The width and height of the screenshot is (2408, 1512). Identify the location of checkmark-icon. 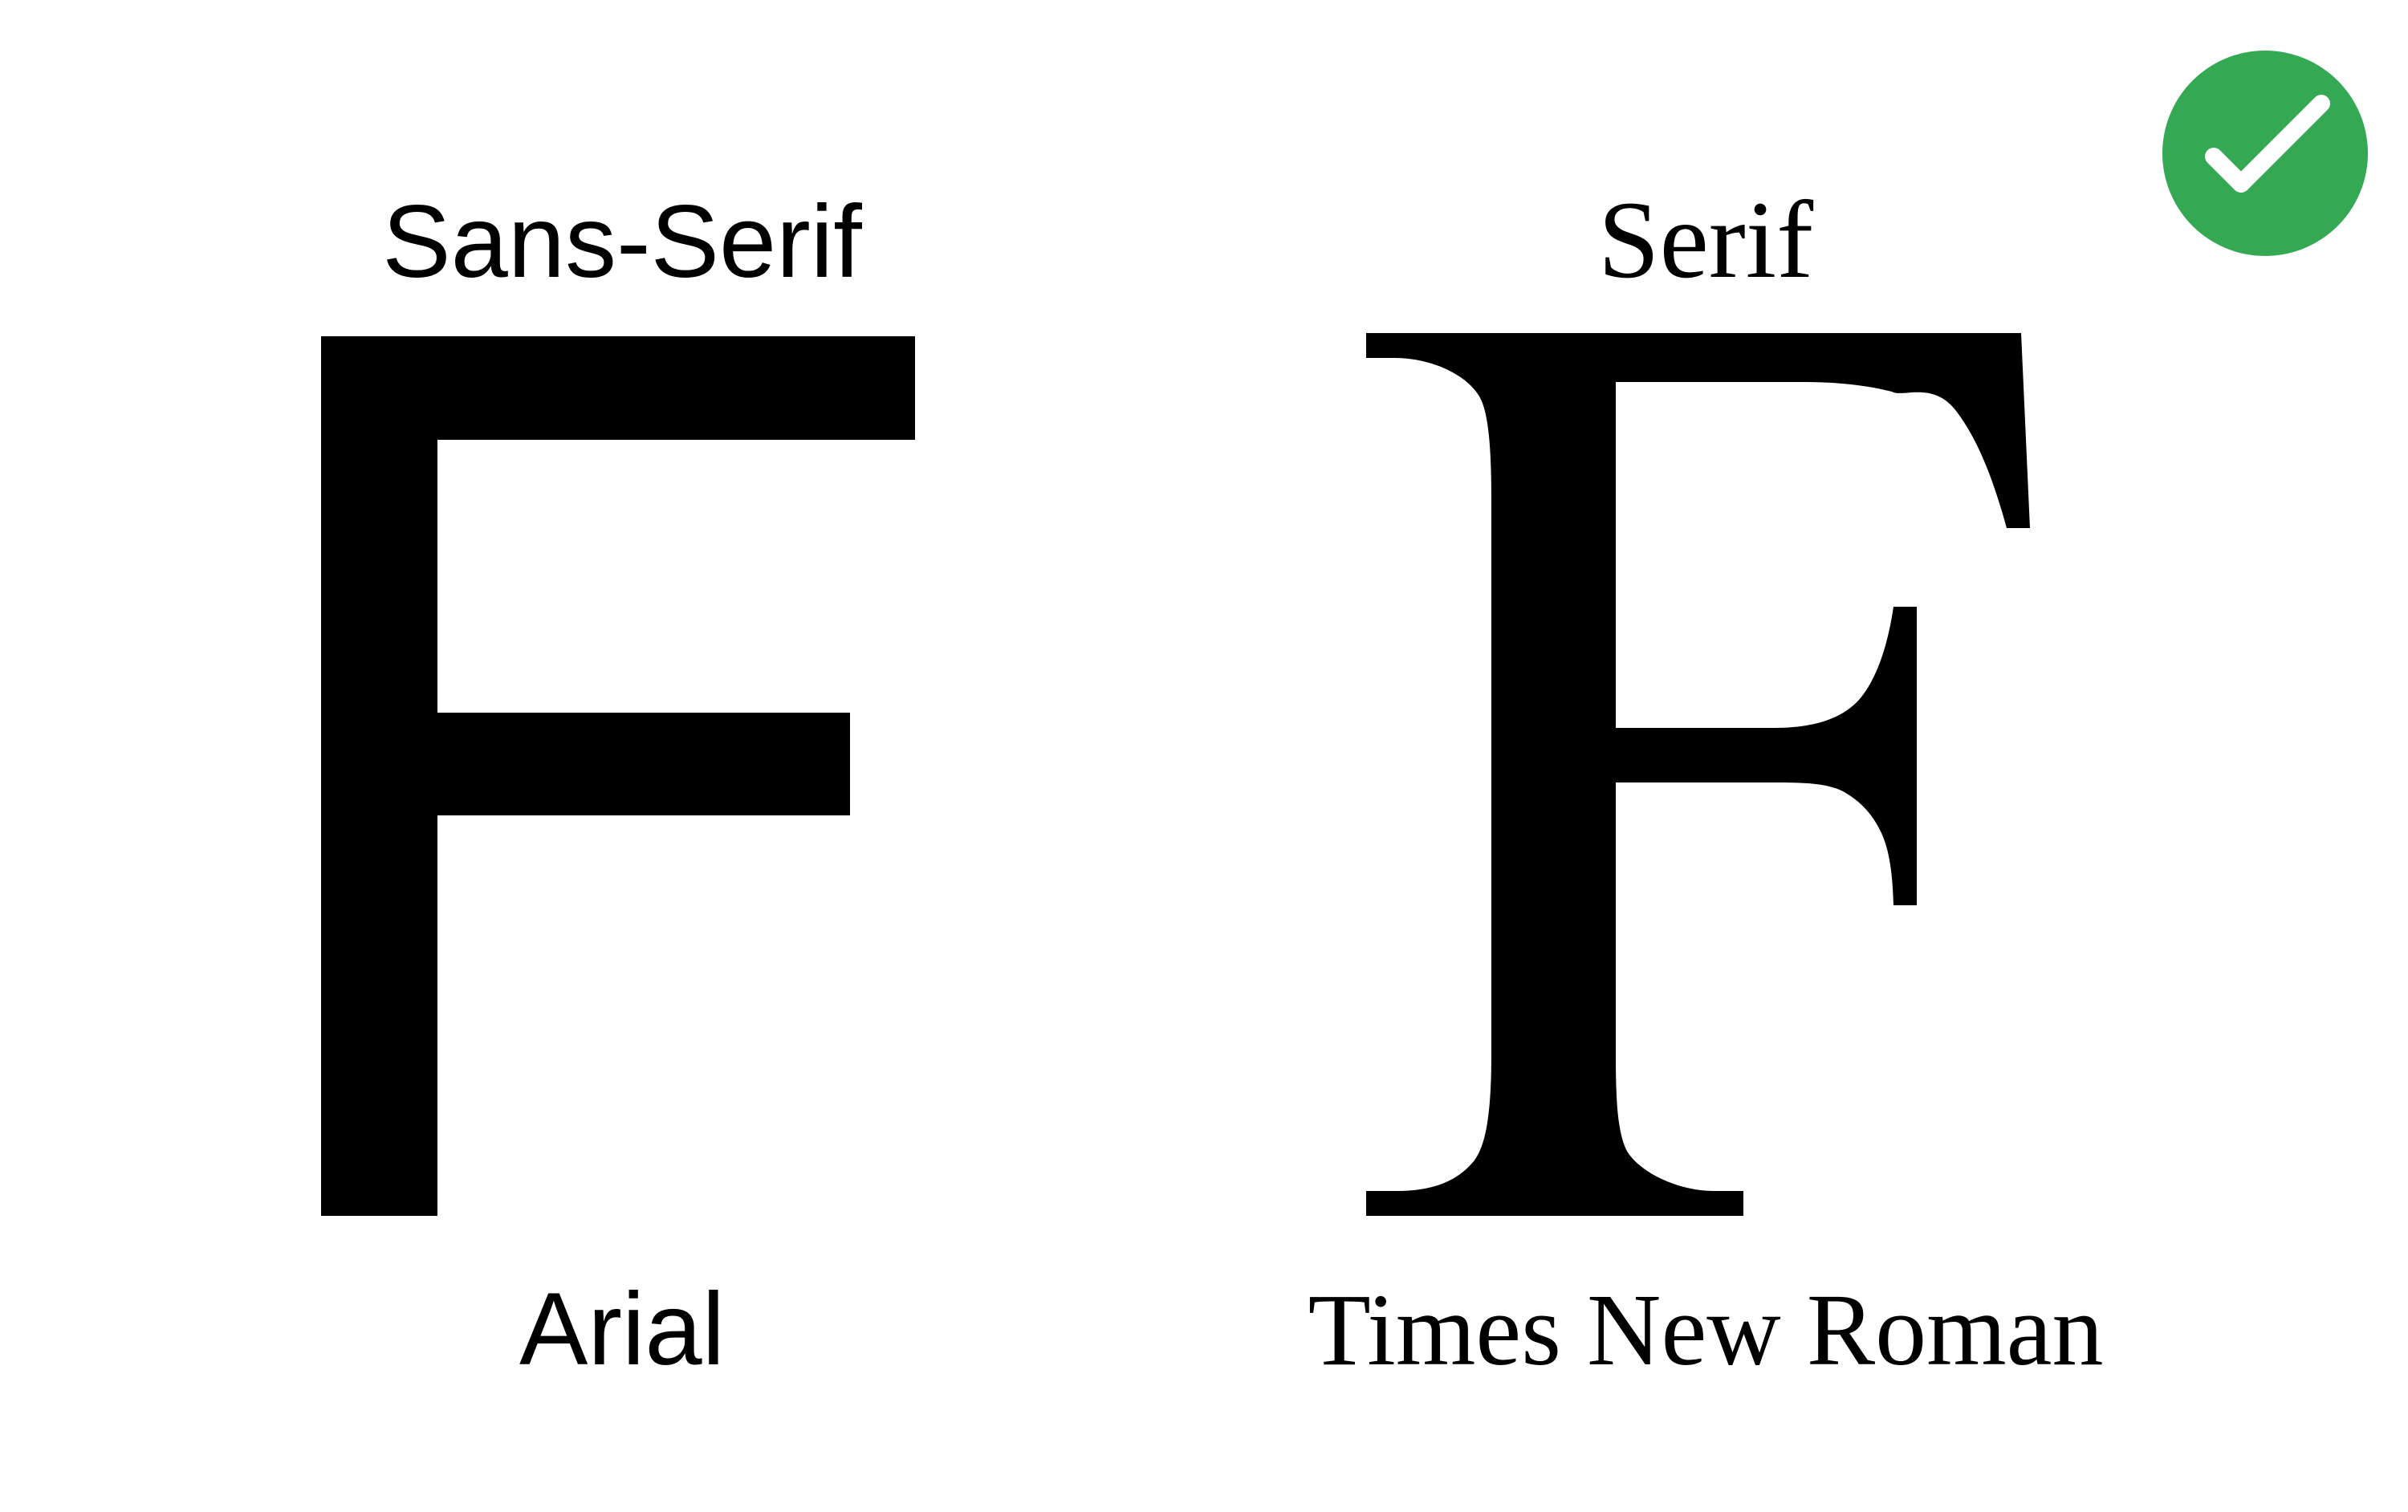
(2267, 144).